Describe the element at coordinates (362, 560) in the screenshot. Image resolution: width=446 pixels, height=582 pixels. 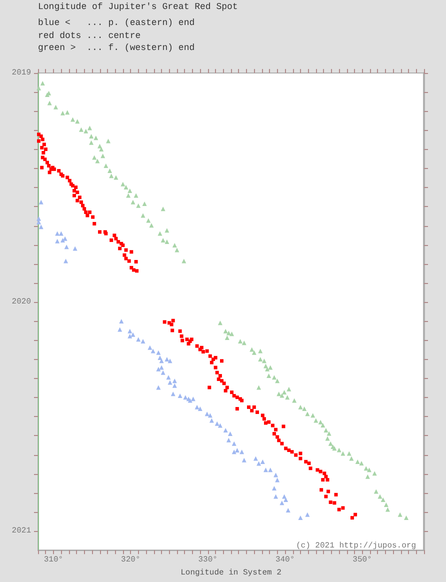
I see `x-tick-label: 350°` at that location.